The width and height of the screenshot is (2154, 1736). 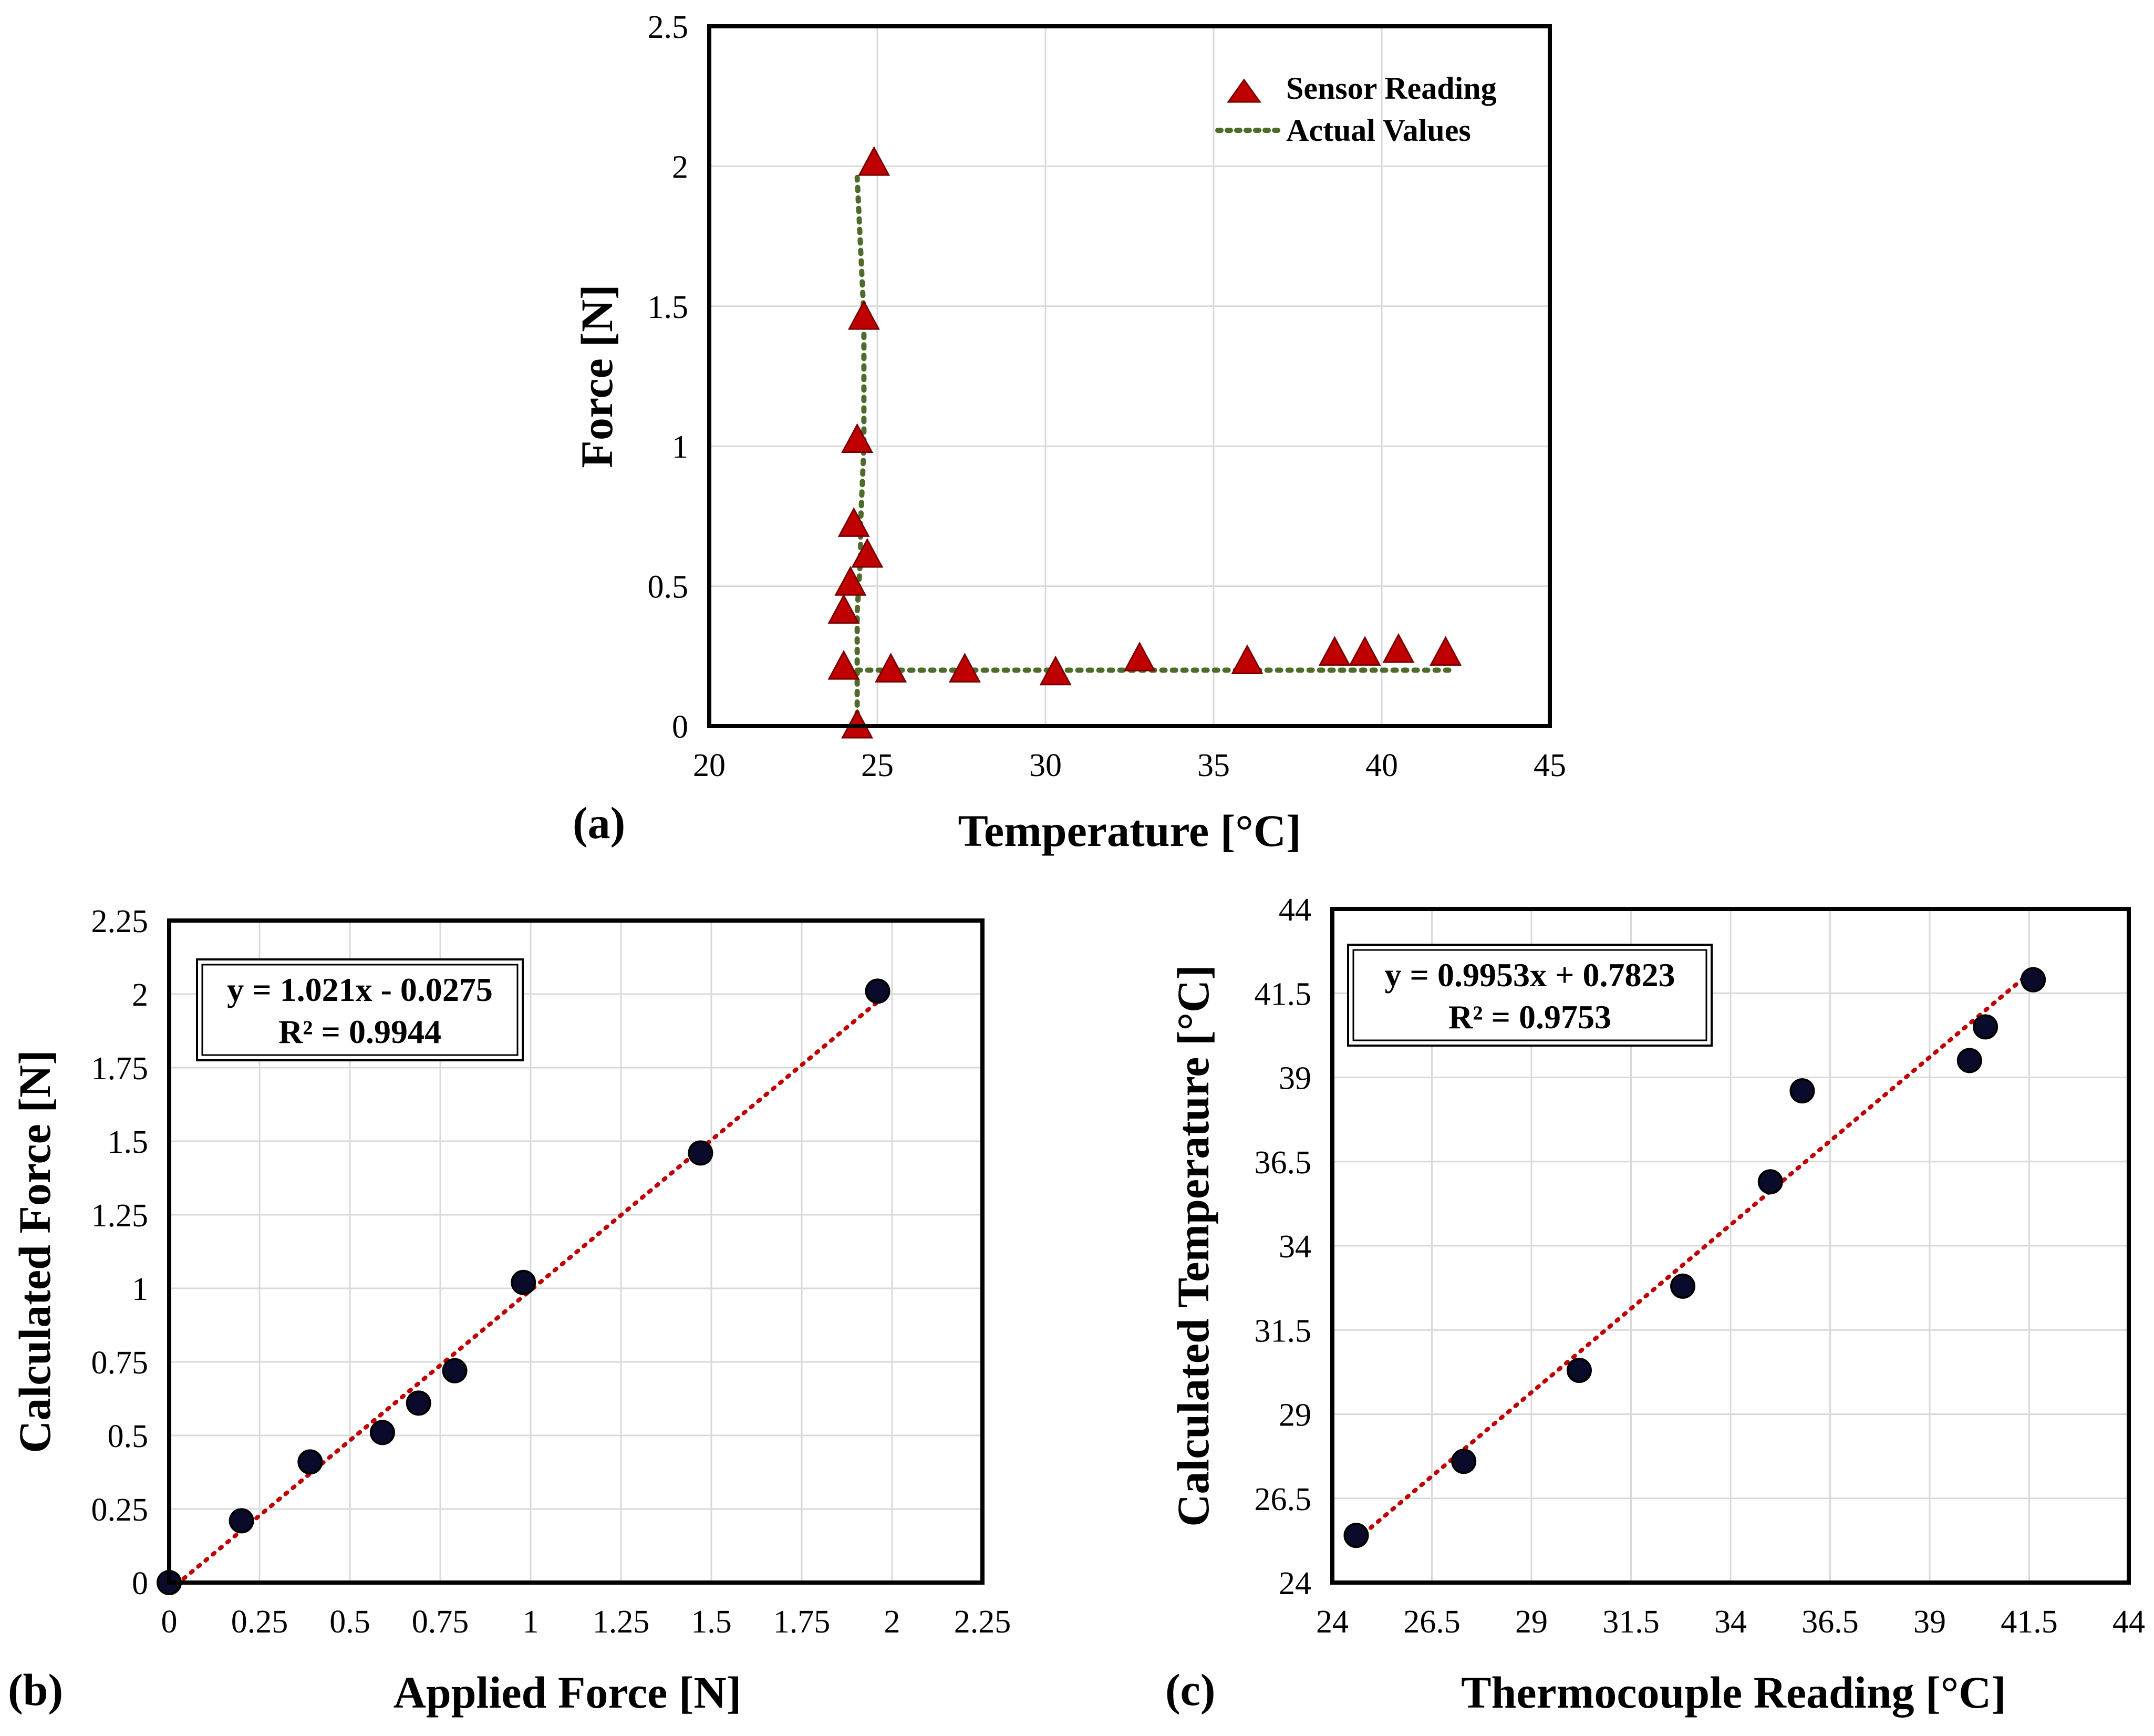 I want to click on panel-c-label: (c), so click(x=1190, y=1690).